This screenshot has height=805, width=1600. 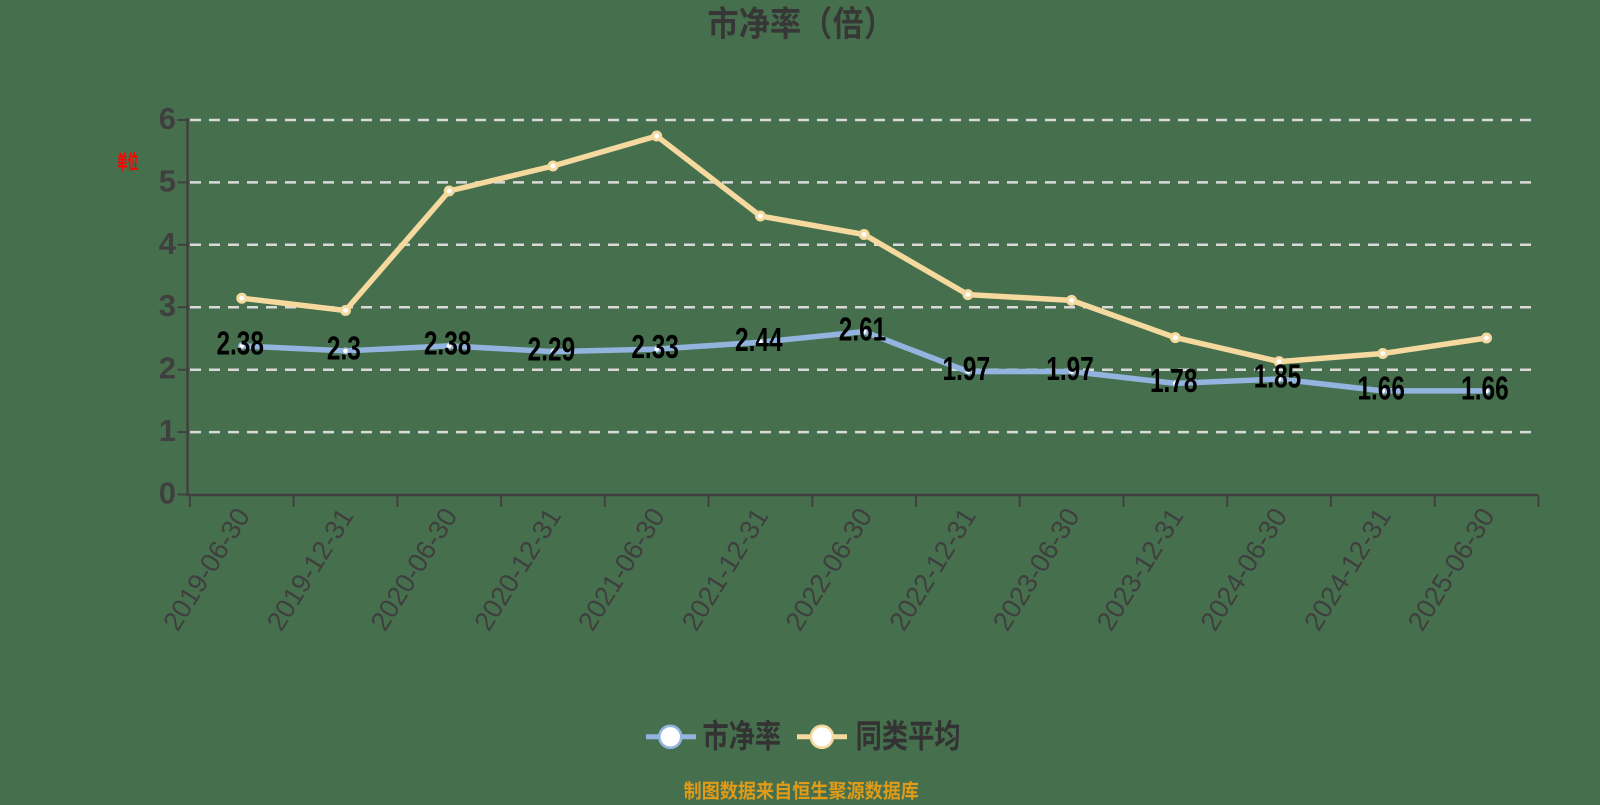 I want to click on svg-text: 1.78, so click(x=1174, y=382).